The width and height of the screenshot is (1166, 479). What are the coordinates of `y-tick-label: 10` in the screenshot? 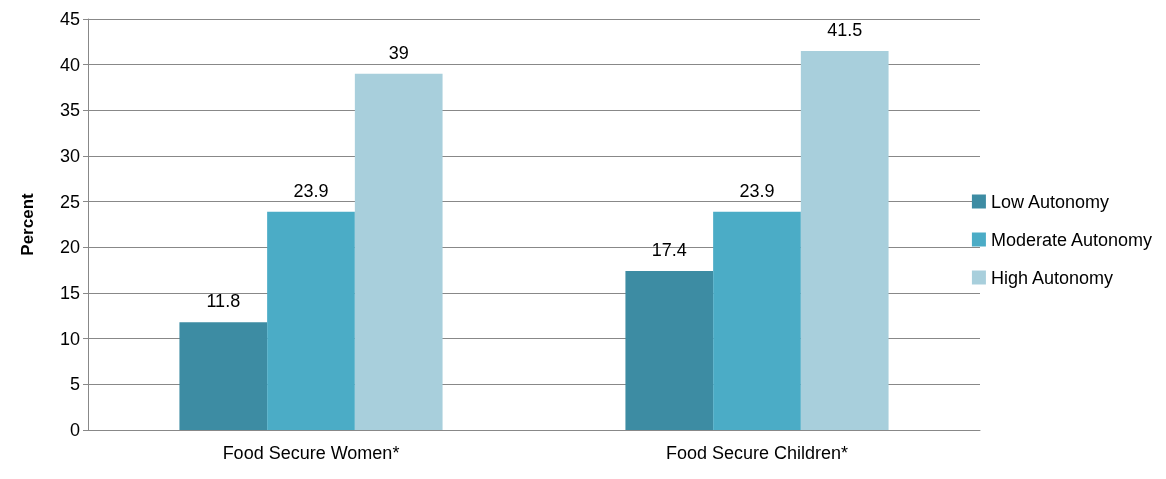 It's located at (69, 338).